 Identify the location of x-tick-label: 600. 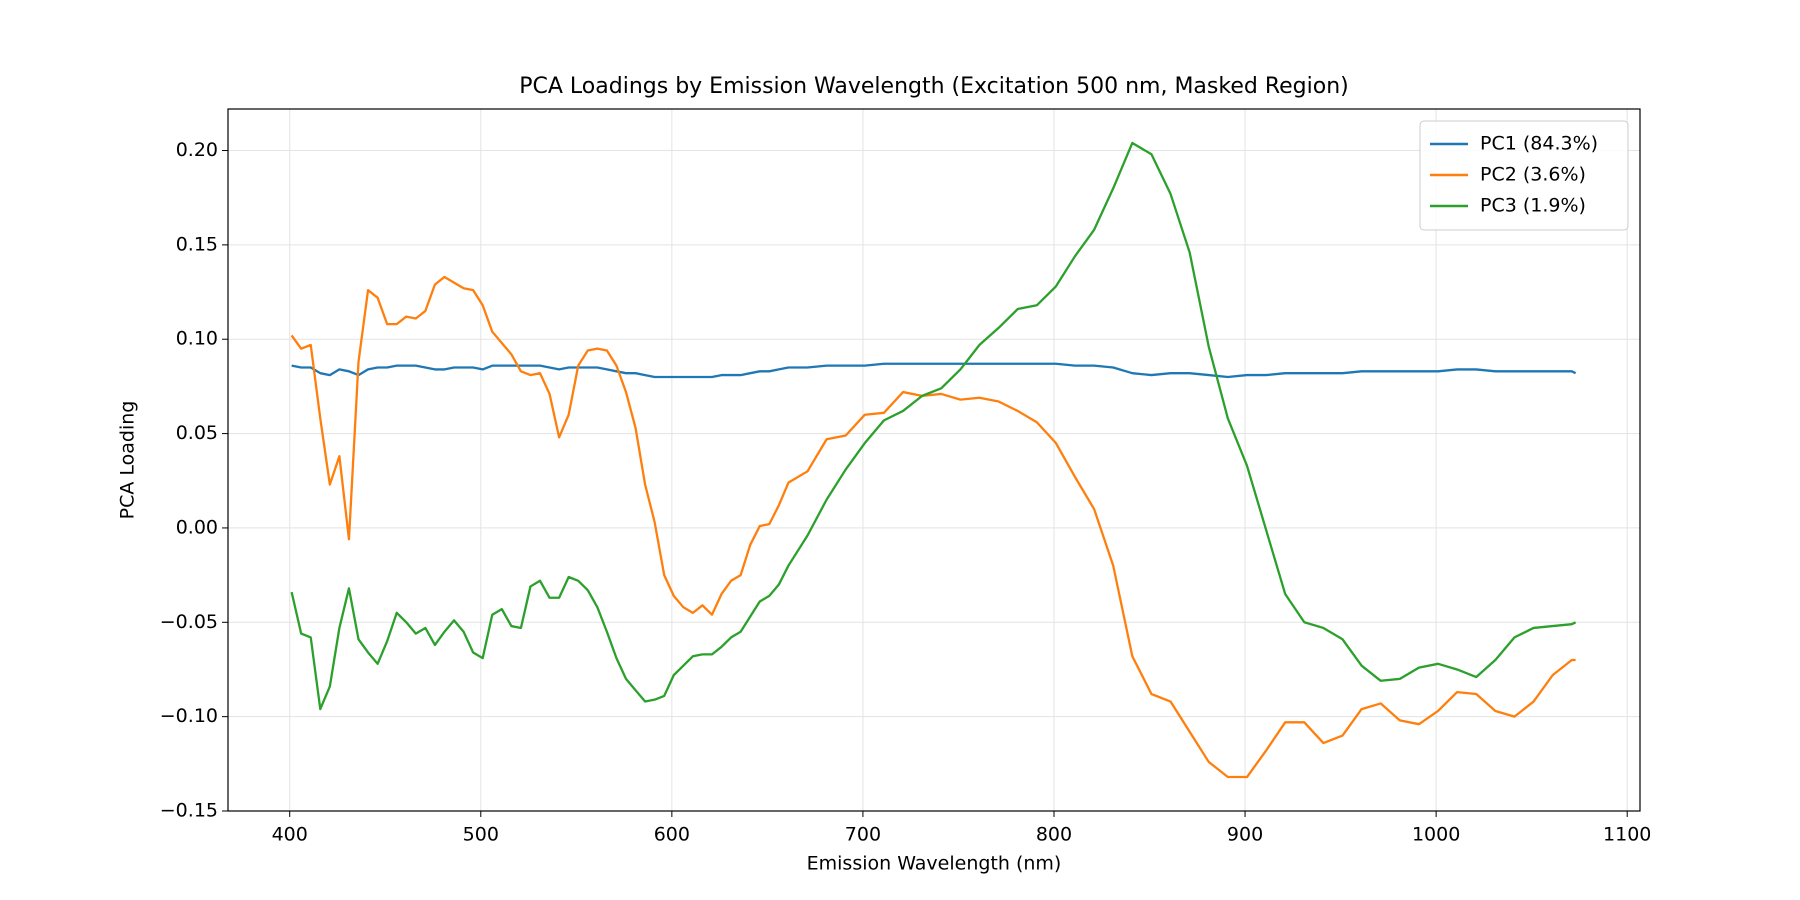
(672, 835).